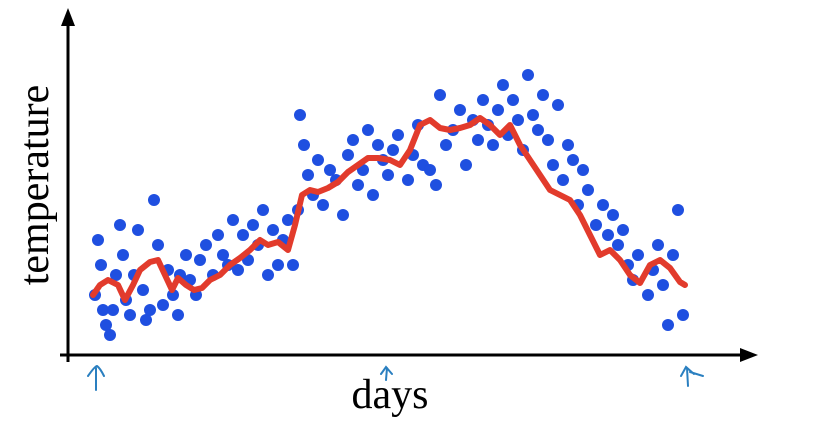  I want to click on y-axis-arrow, so click(68, 17).